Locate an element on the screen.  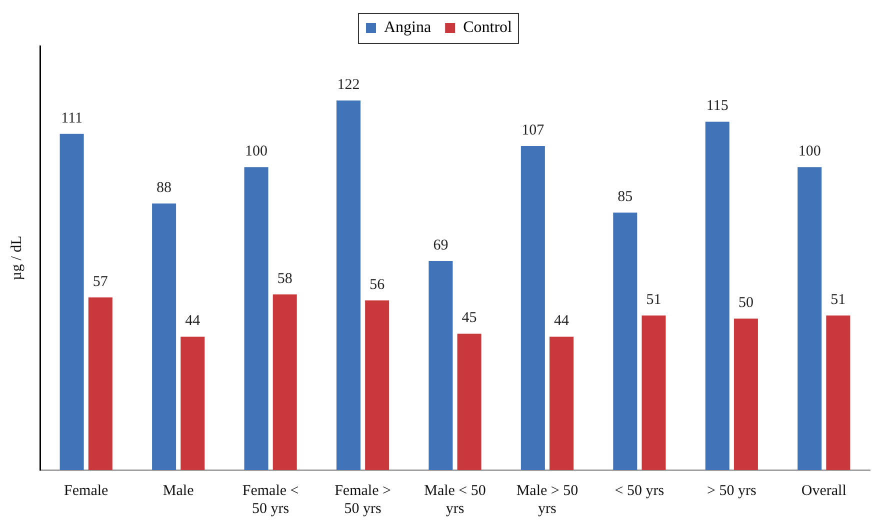
data-label: 69 is located at coordinates (440, 245).